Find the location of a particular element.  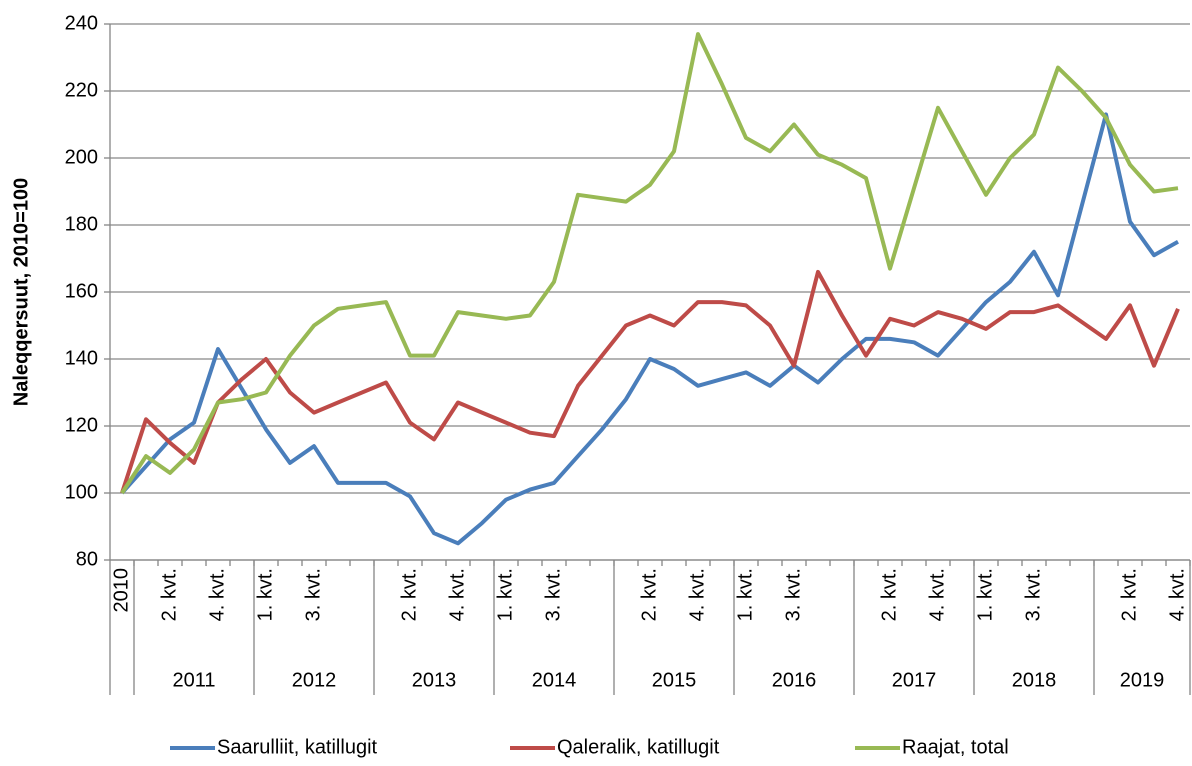

group-label: 2013 is located at coordinates (434, 680).